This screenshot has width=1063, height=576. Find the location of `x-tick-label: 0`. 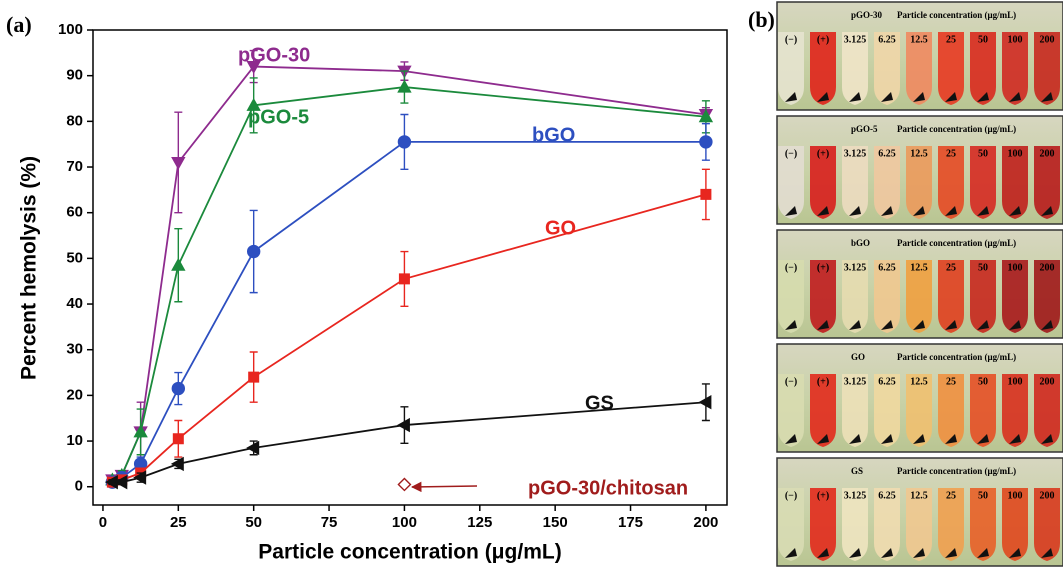

x-tick-label: 0 is located at coordinates (103, 522).